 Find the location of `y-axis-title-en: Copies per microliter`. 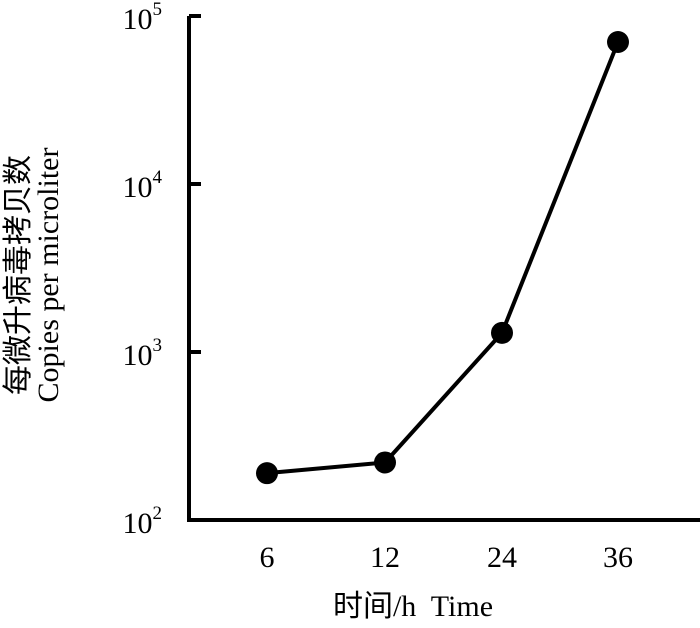

y-axis-title-en: Copies per microliter is located at coordinates (48, 275).